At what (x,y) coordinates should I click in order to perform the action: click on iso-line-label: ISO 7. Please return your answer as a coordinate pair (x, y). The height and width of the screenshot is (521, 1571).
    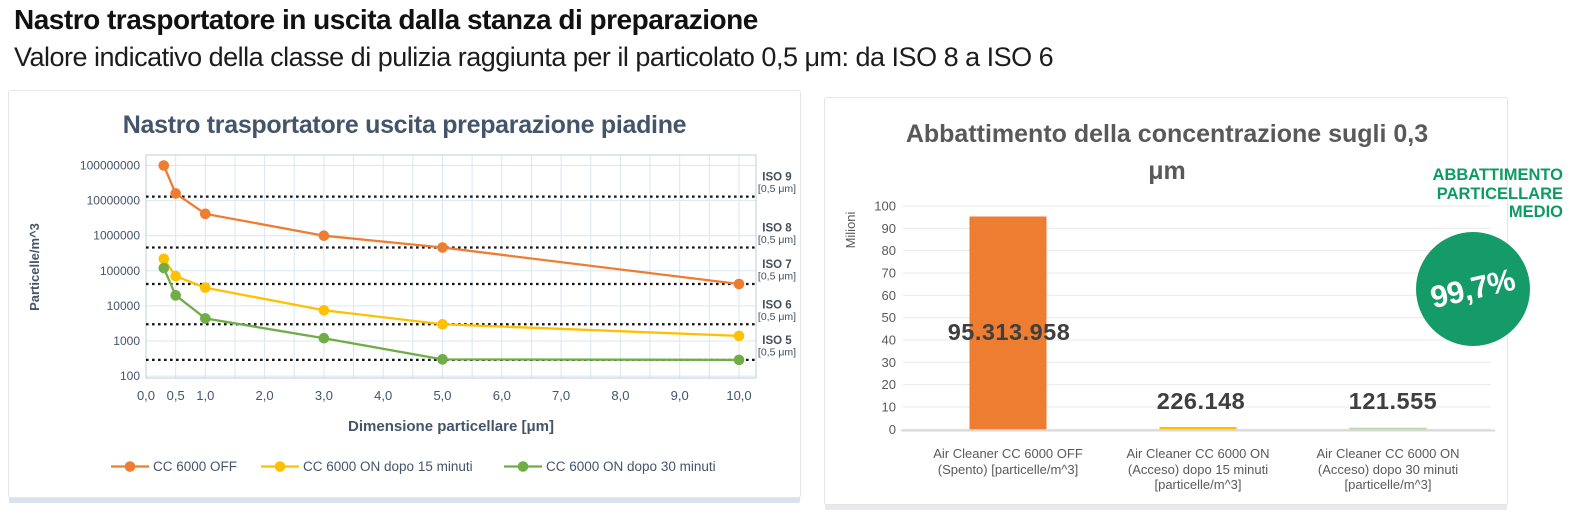
    Looking at the image, I should click on (776, 265).